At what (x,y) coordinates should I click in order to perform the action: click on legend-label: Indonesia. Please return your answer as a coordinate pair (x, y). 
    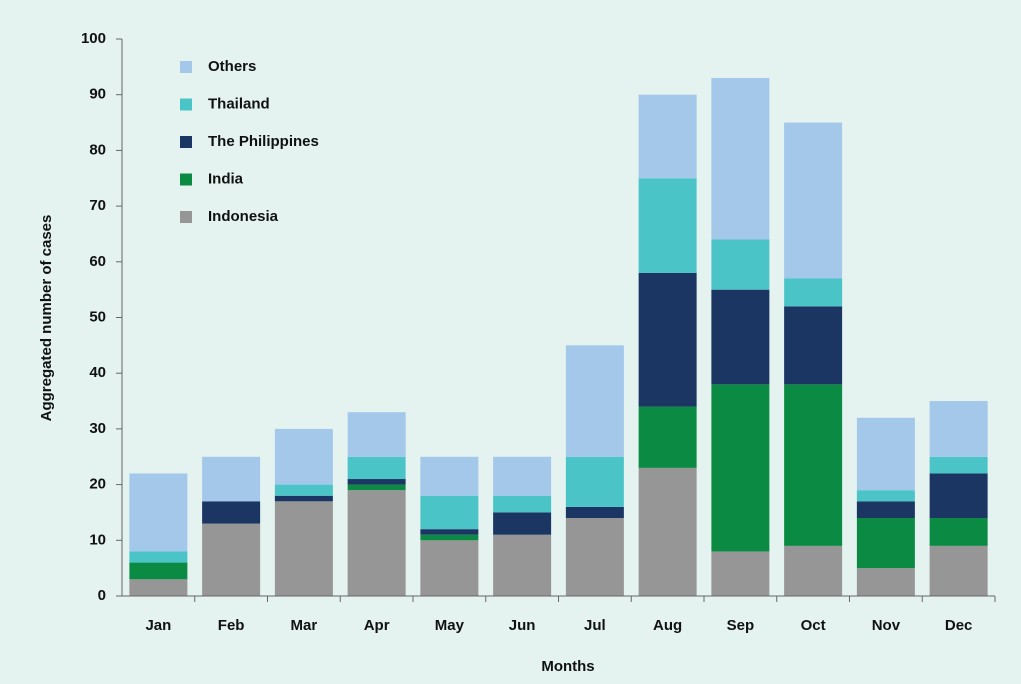
    Looking at the image, I should click on (243, 216).